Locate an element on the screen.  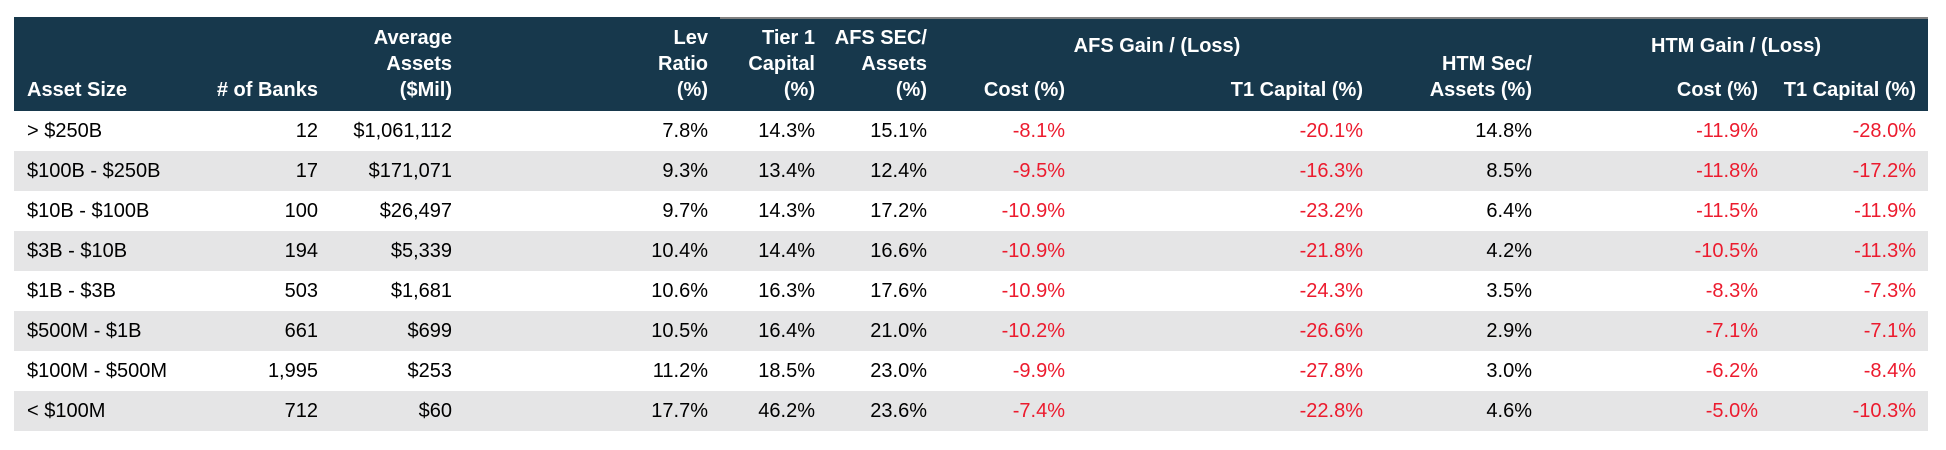
cell: -9.5% is located at coordinates (1038, 170).